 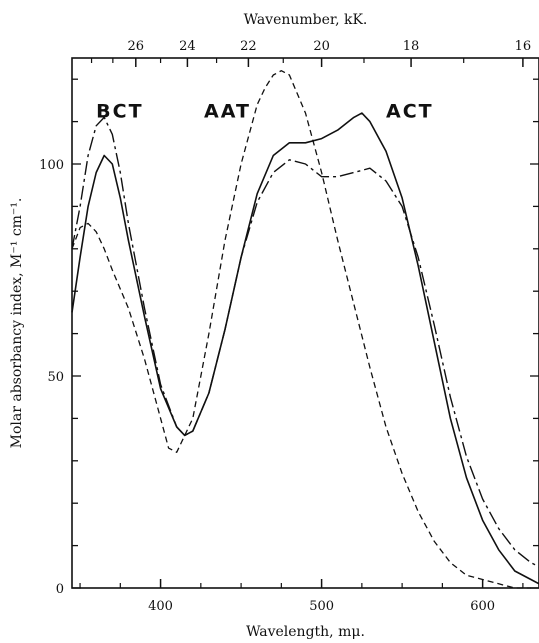 I want to click on annotation-aat: AAT, so click(x=227, y=111).